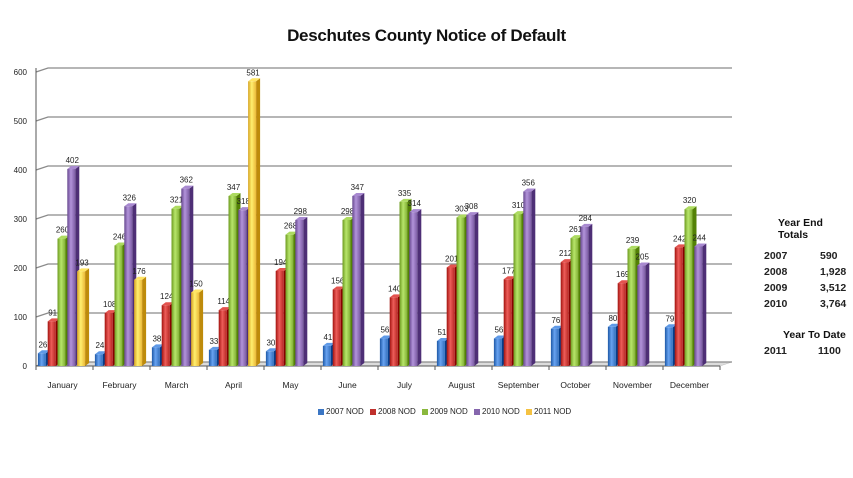  Describe the element at coordinates (553, 411) in the screenshot. I see `legend-label: 2011 NOD` at that location.